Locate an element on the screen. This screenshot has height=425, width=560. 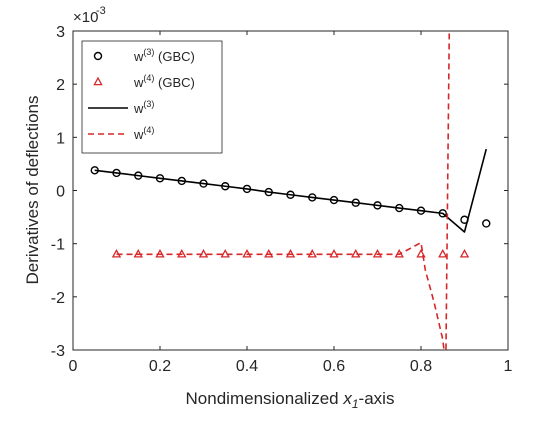
x-tick-label: 0.8 is located at coordinates (421, 366).